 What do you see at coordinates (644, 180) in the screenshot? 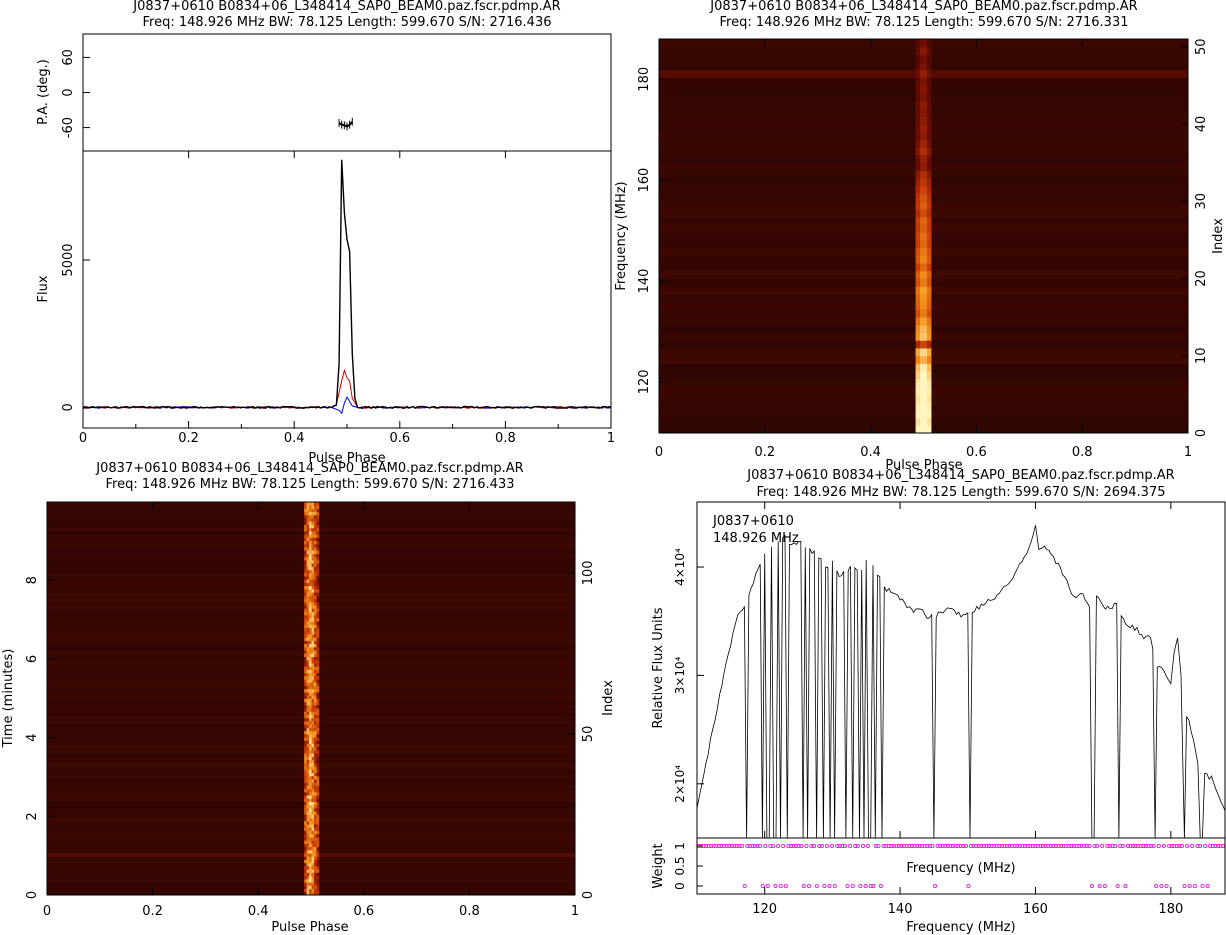
I see `pf-y-tick-label: 160` at bounding box center [644, 180].